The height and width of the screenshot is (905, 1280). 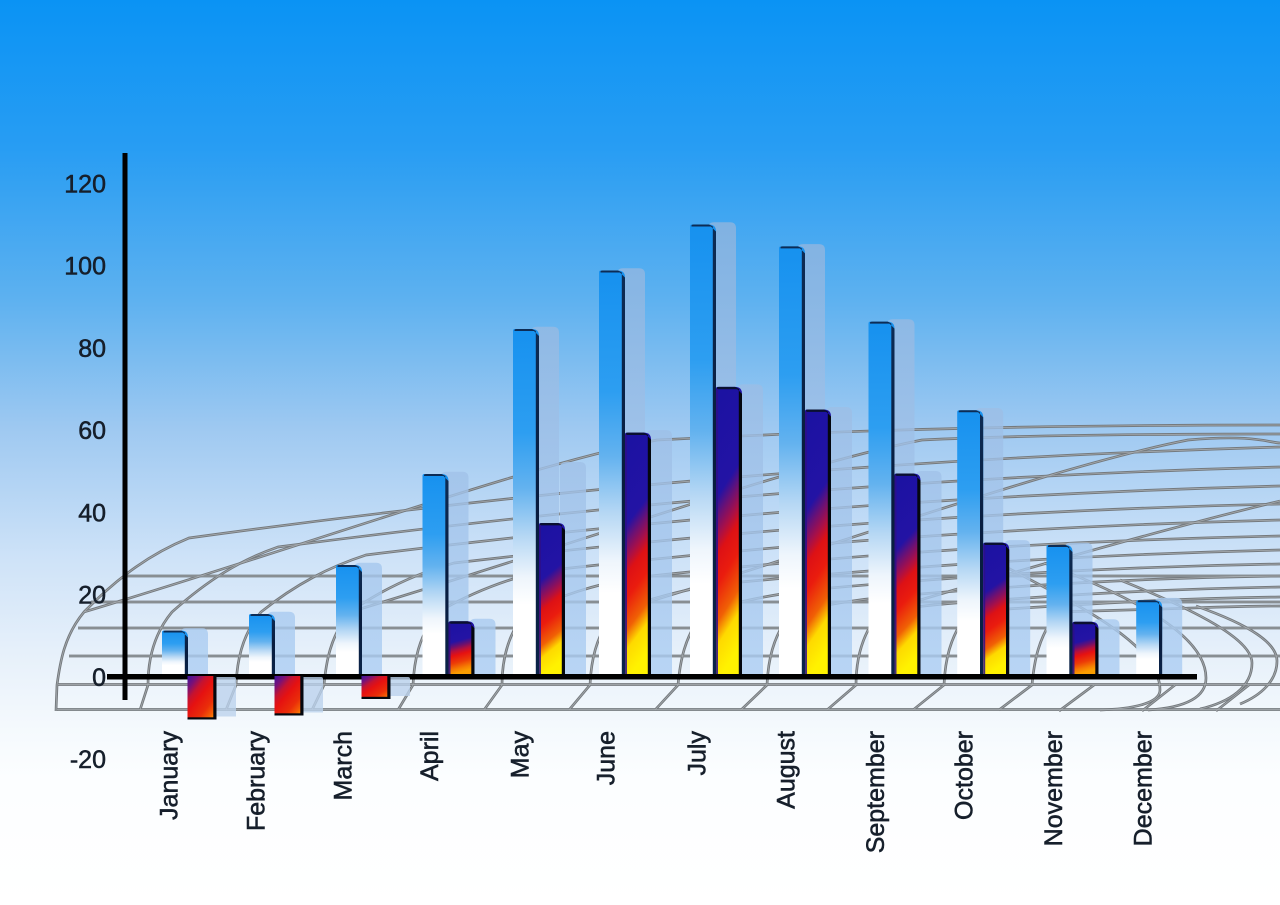 I want to click on svg-text: September, so click(x=876, y=792).